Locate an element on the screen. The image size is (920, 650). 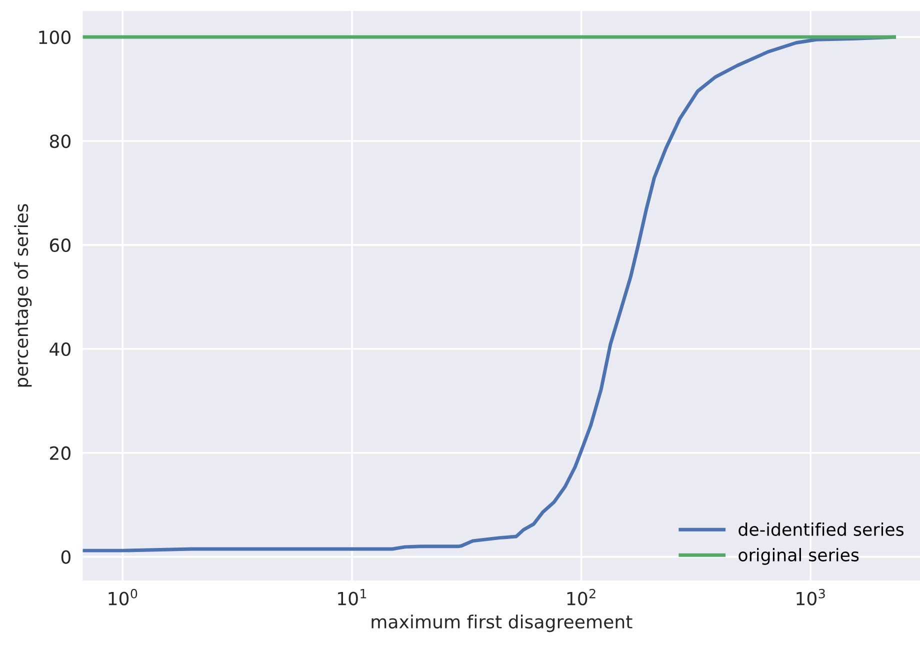
y-tick-label: 80 is located at coordinates (60, 141).